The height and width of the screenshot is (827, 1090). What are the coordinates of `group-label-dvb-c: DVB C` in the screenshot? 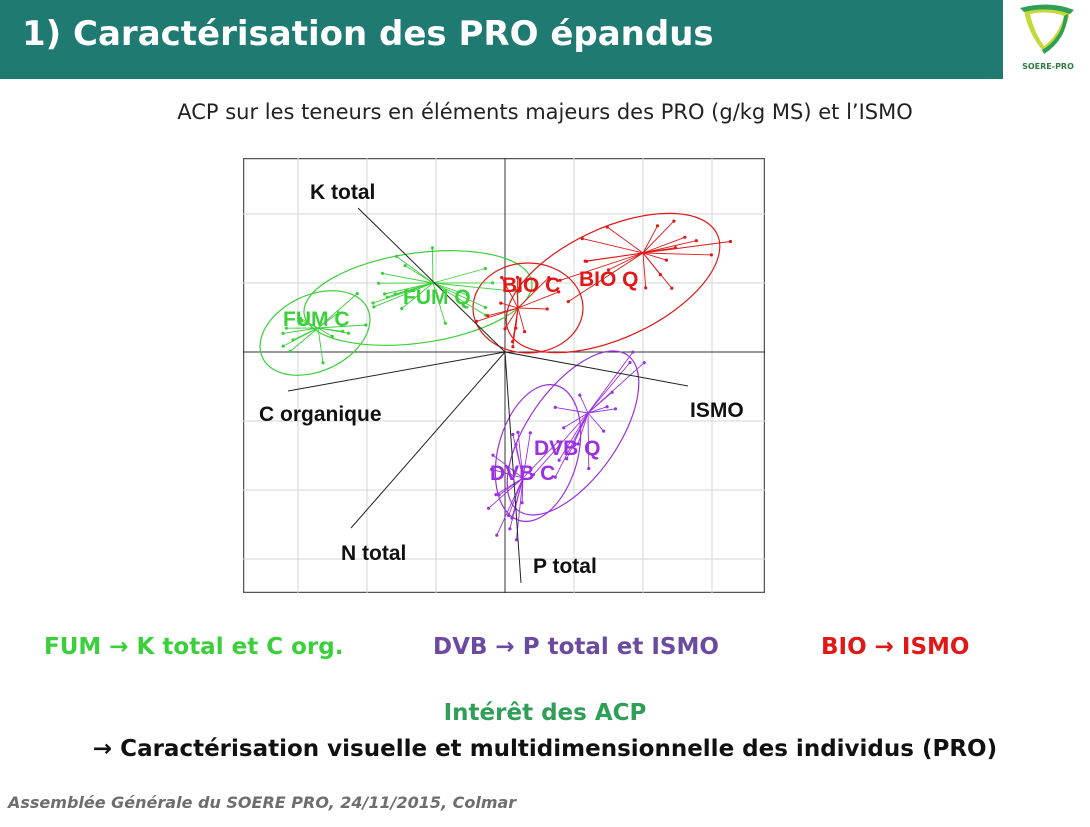 It's located at (522, 473).